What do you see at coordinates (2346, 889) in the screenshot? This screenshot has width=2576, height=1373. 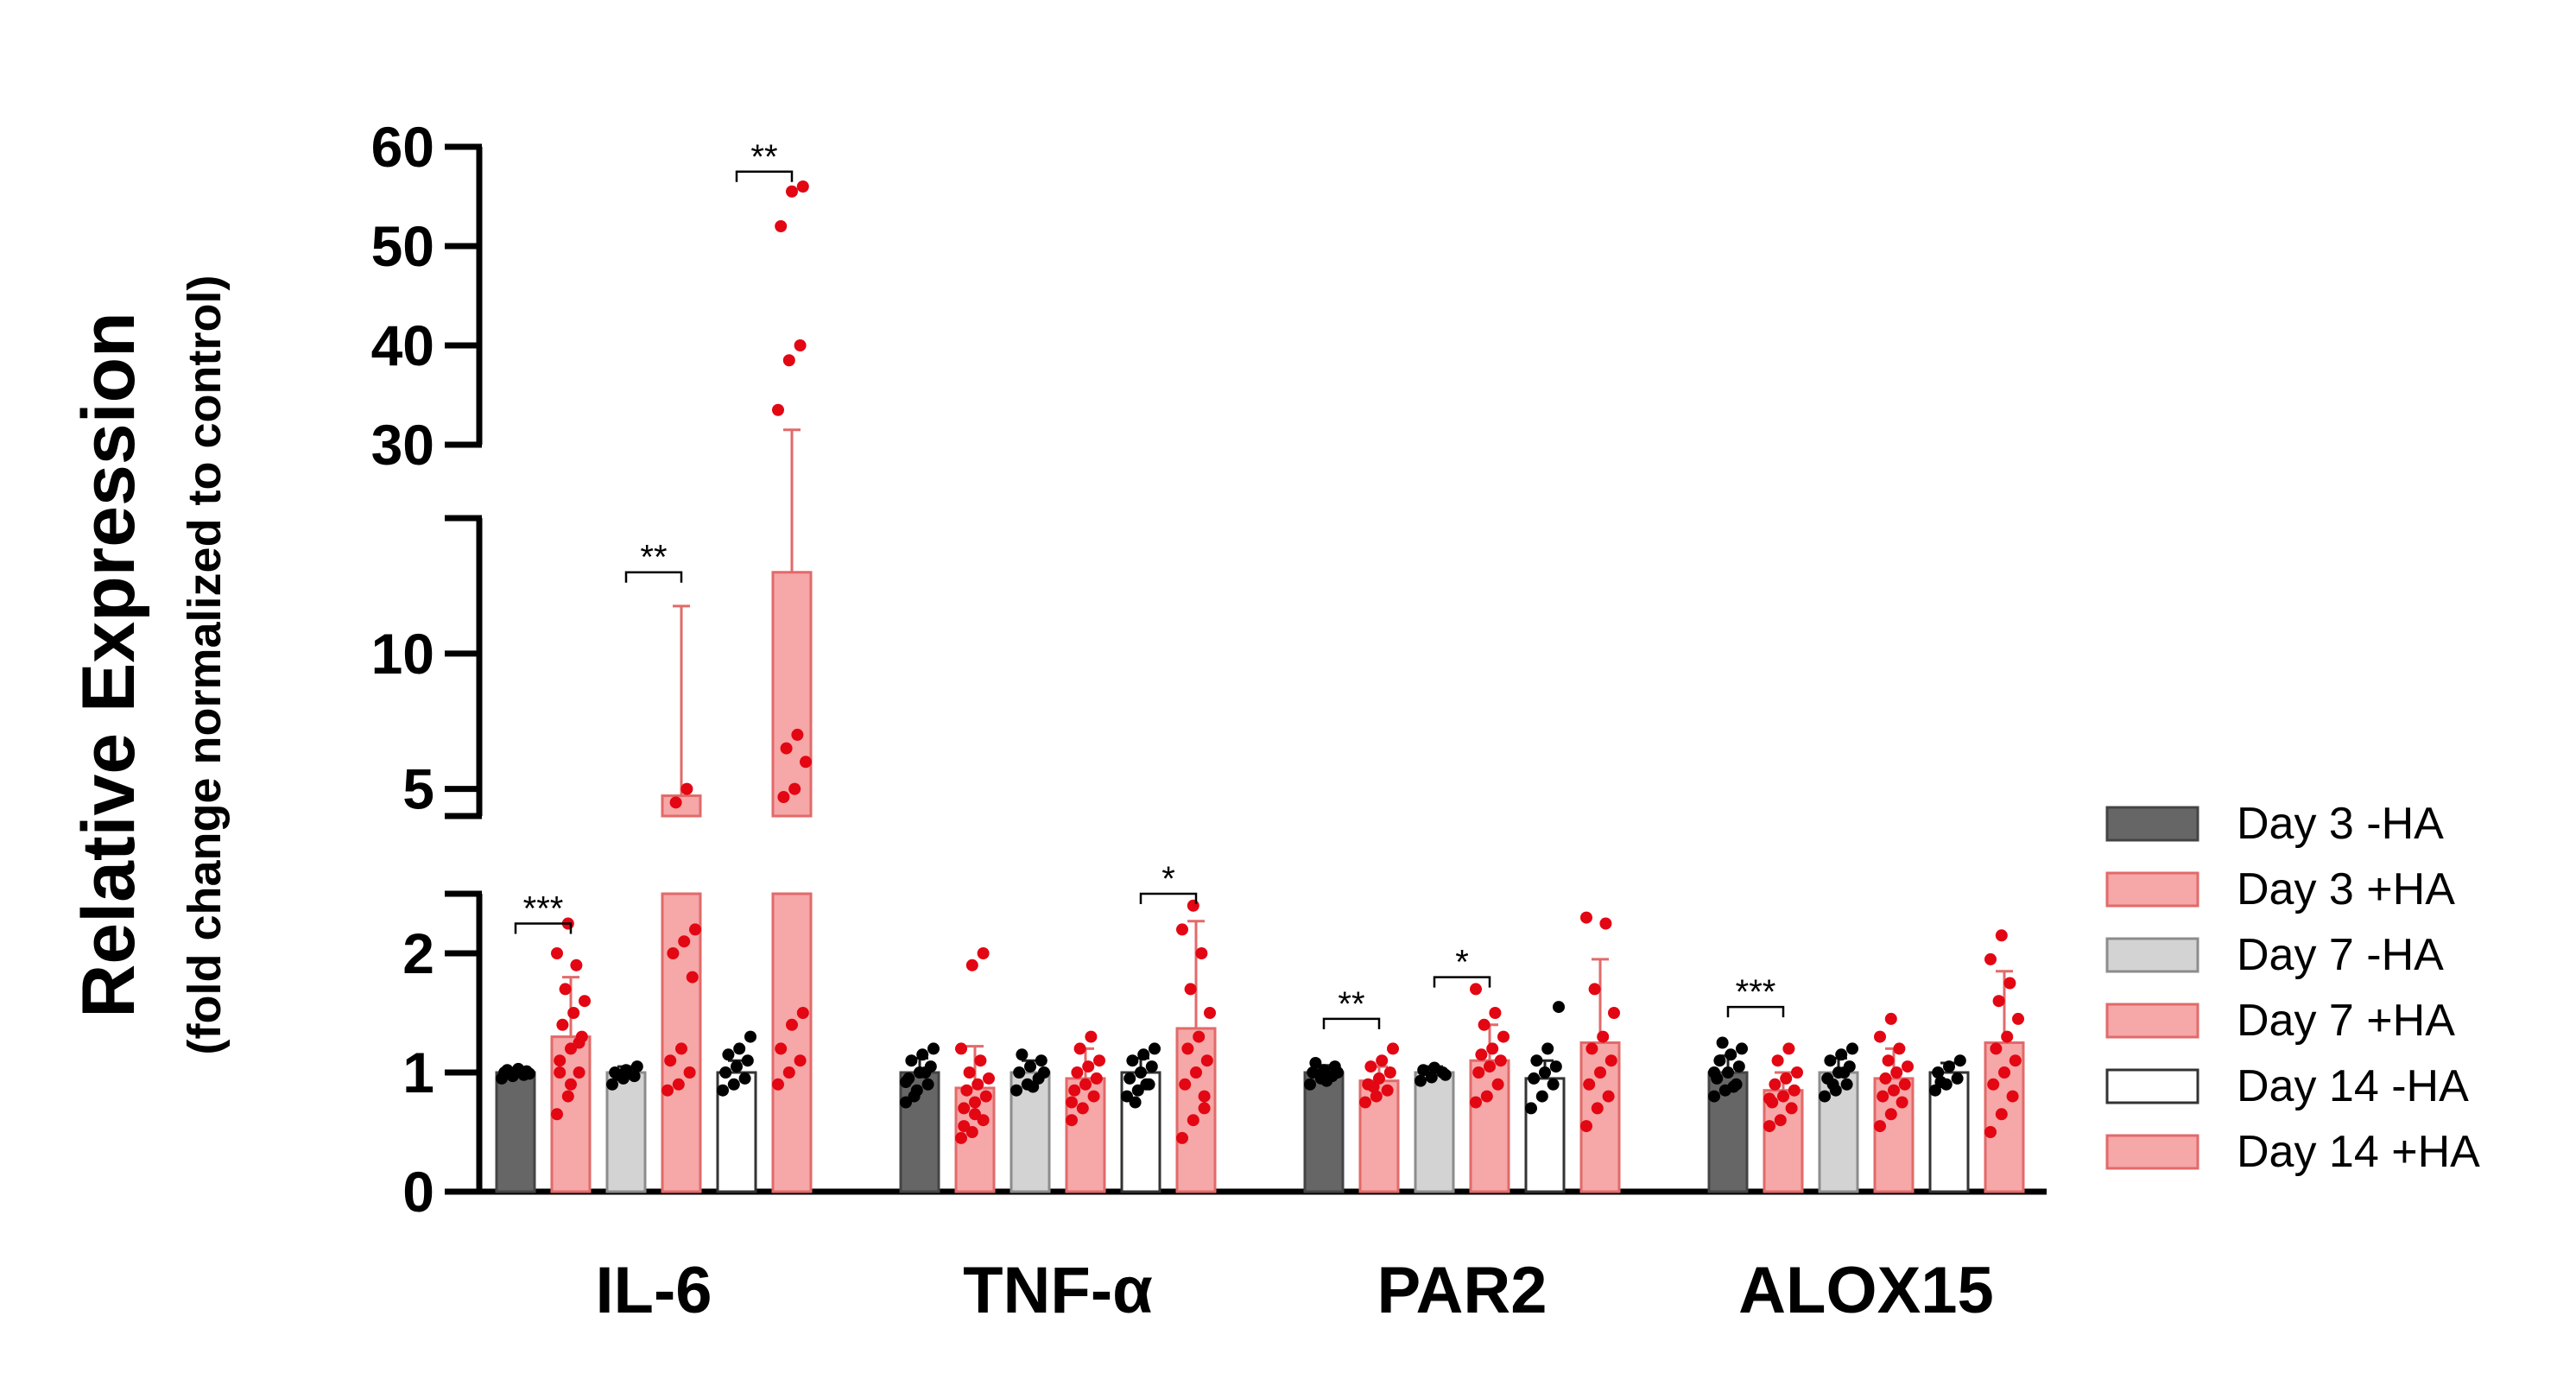 I see `legend-label: Day 3 +HA` at bounding box center [2346, 889].